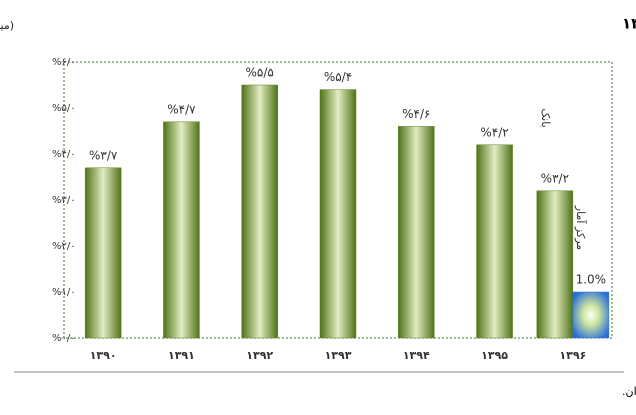  What do you see at coordinates (581, 227) in the screenshot?
I see `legend-label: مرکز آمار` at bounding box center [581, 227].